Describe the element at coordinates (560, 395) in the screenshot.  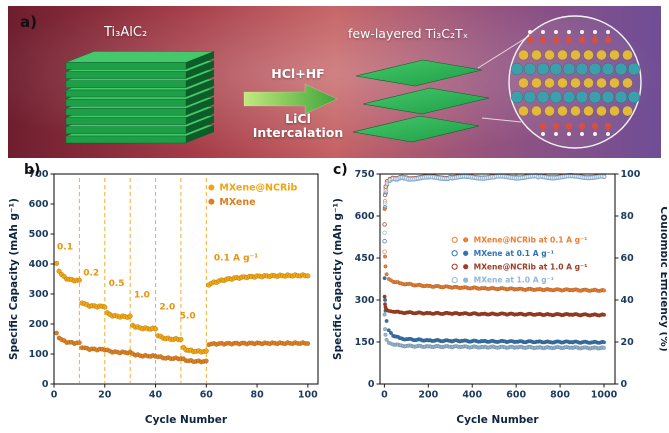
I see `x-tick-label: 800` at that location.